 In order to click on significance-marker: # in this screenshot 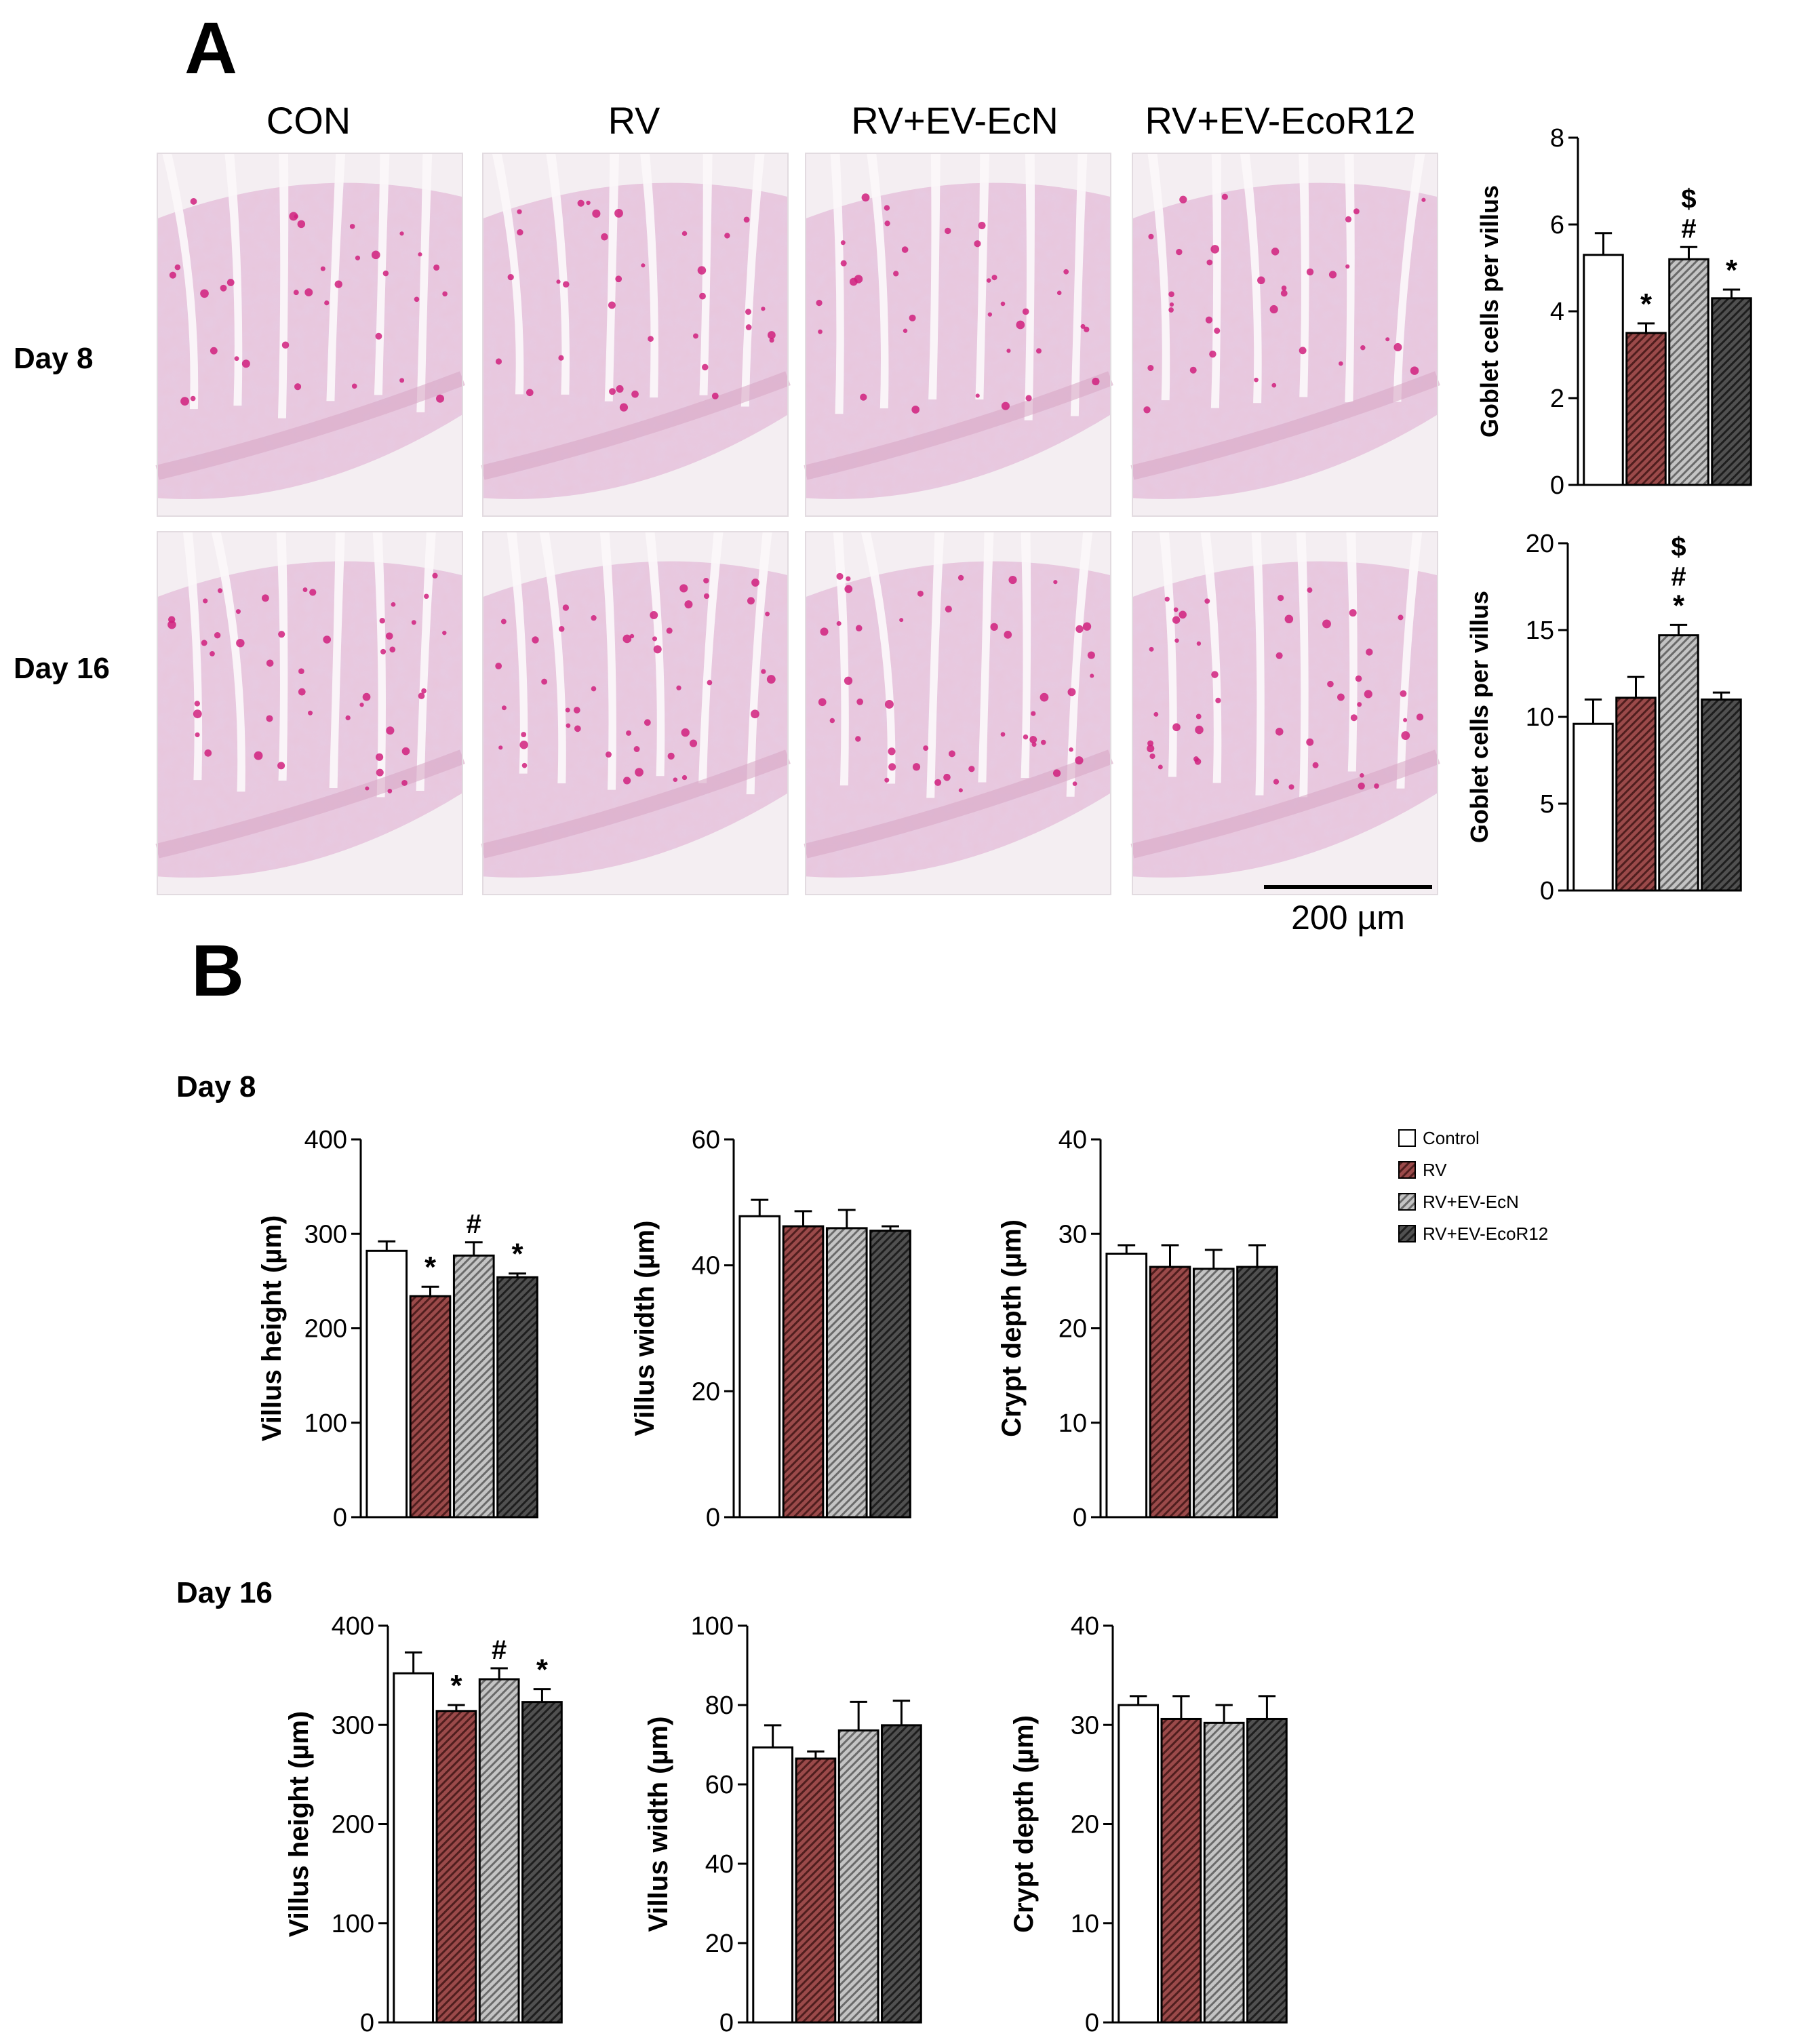, I will do `click(1678, 576)`.